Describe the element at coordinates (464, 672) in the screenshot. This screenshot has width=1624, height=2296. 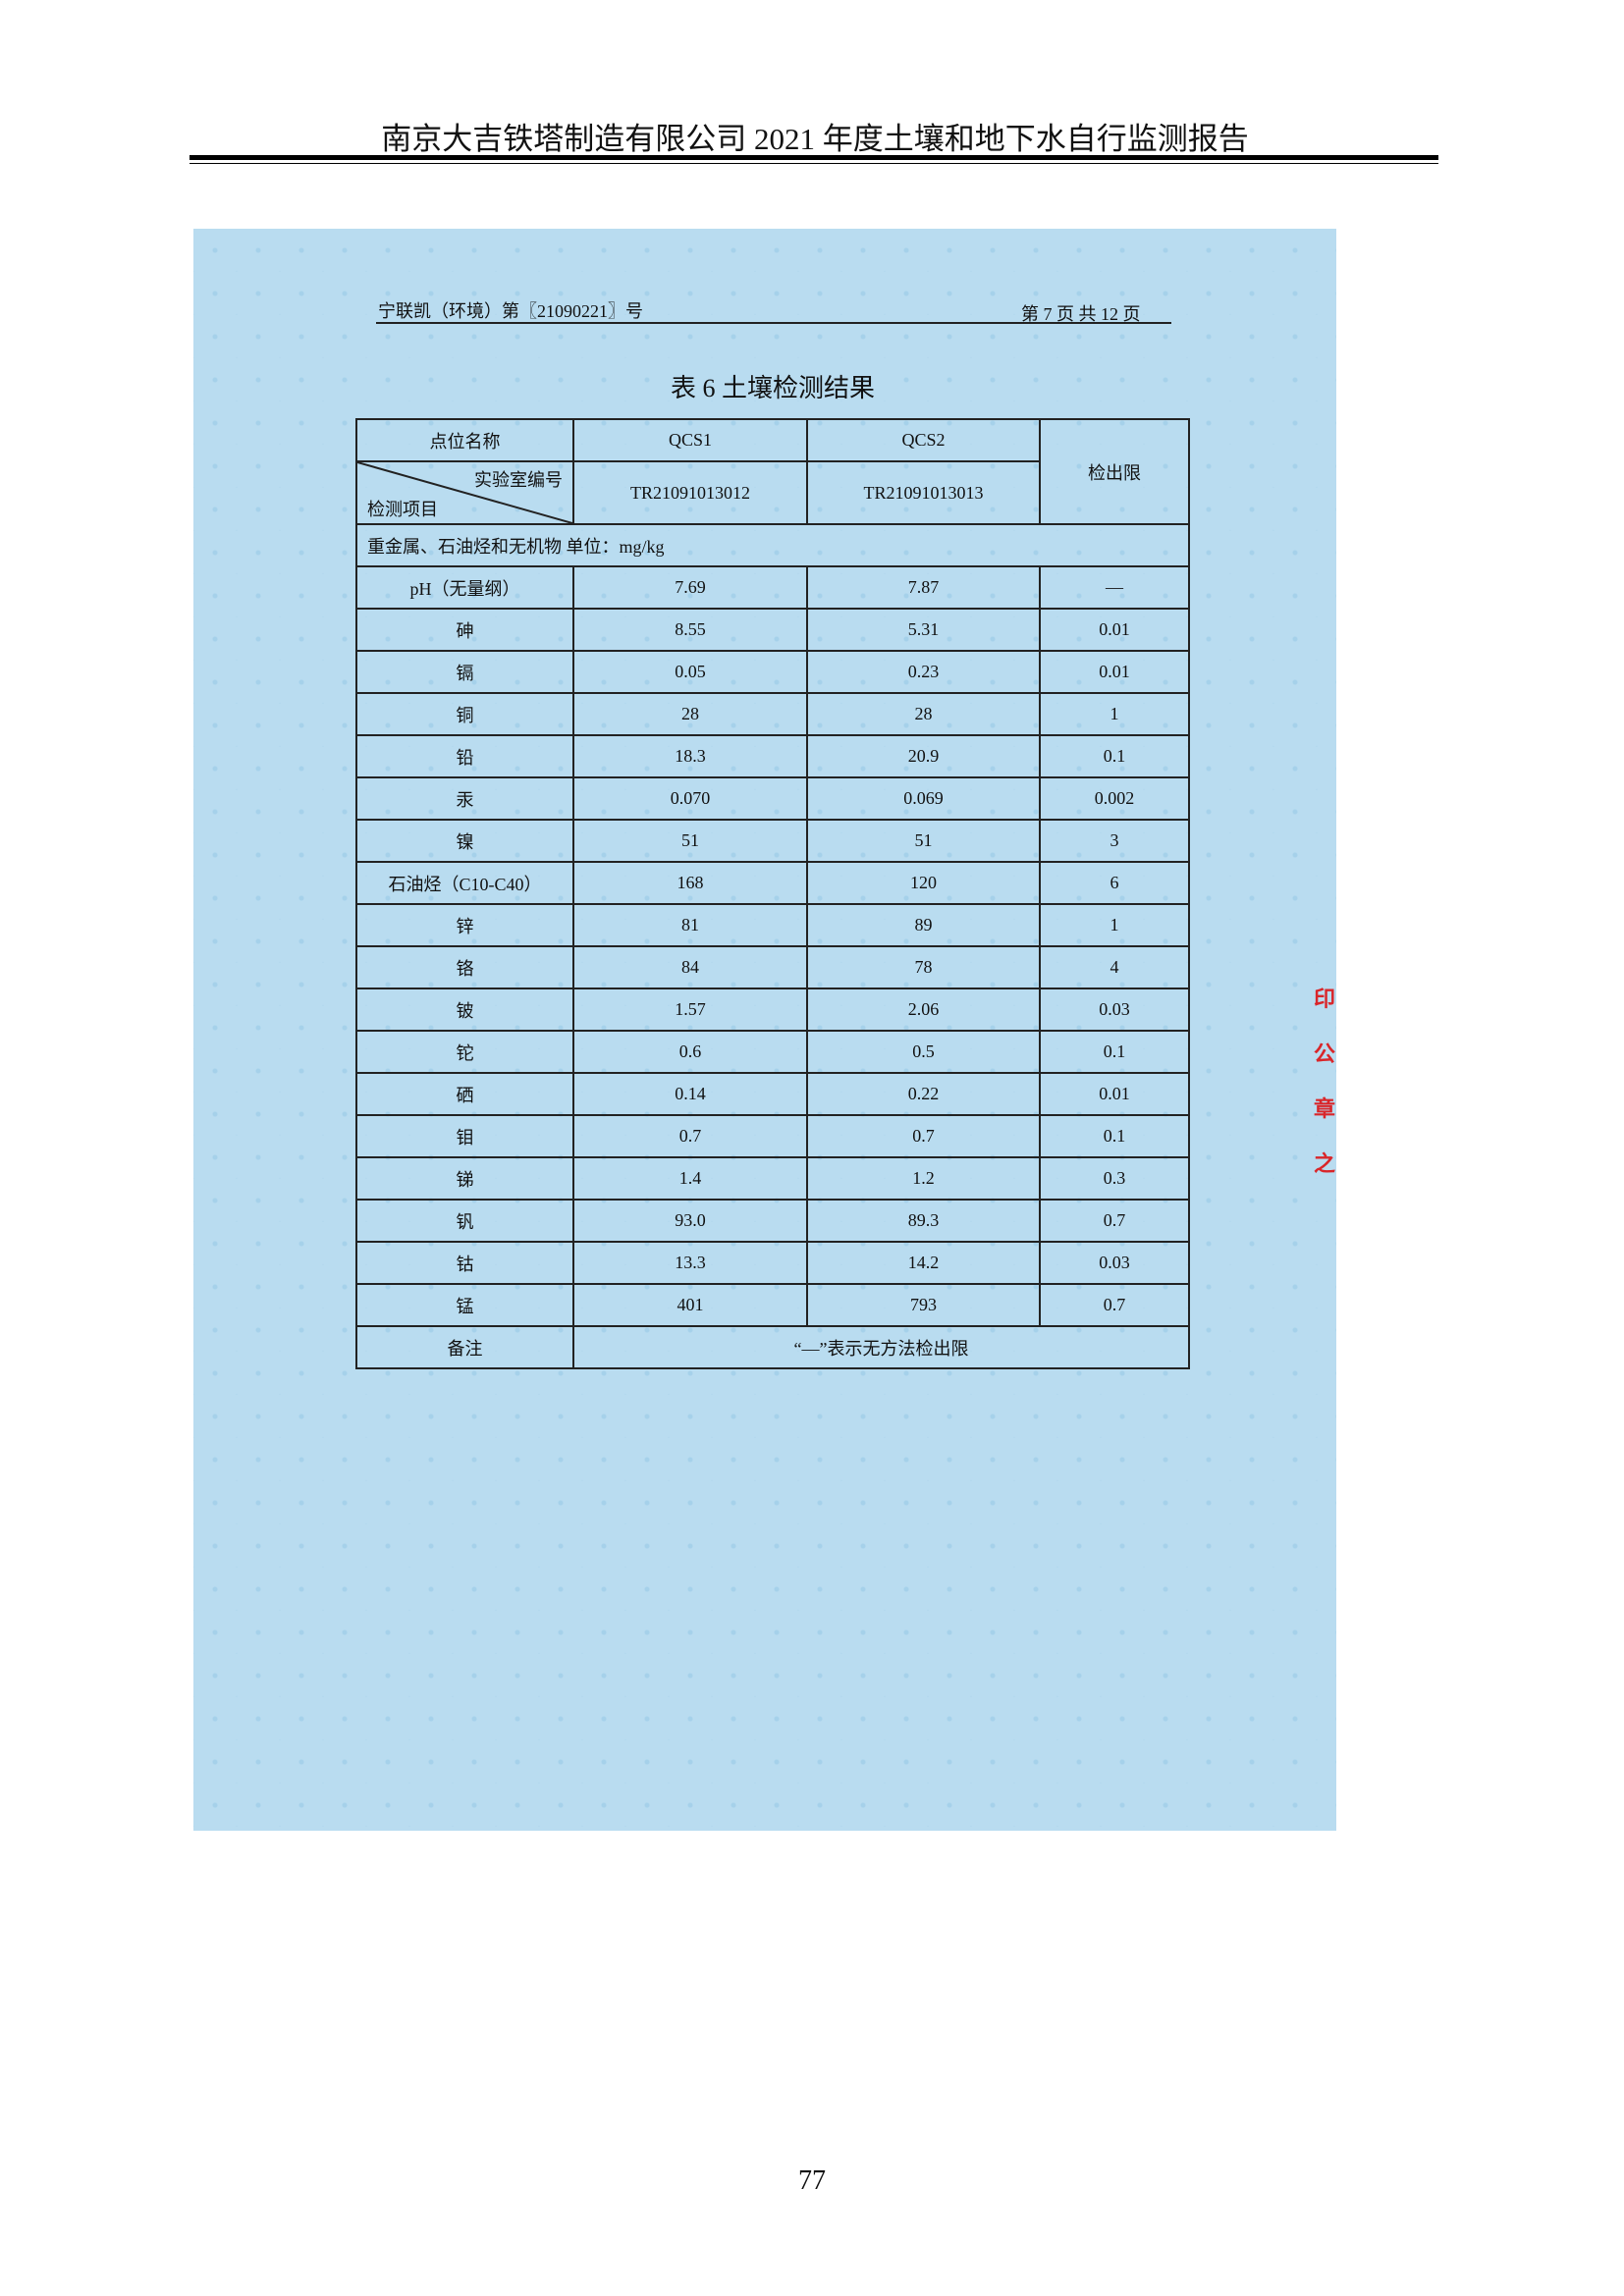
I see `cell-item: 镉` at that location.